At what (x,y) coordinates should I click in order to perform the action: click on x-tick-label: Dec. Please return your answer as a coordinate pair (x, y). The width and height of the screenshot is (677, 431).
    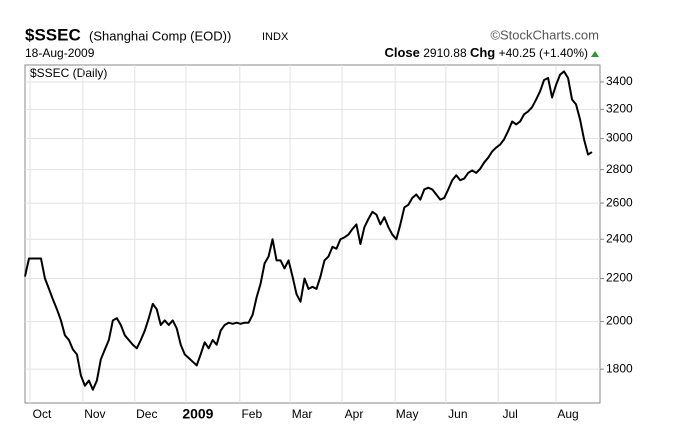
    Looking at the image, I should click on (146, 414).